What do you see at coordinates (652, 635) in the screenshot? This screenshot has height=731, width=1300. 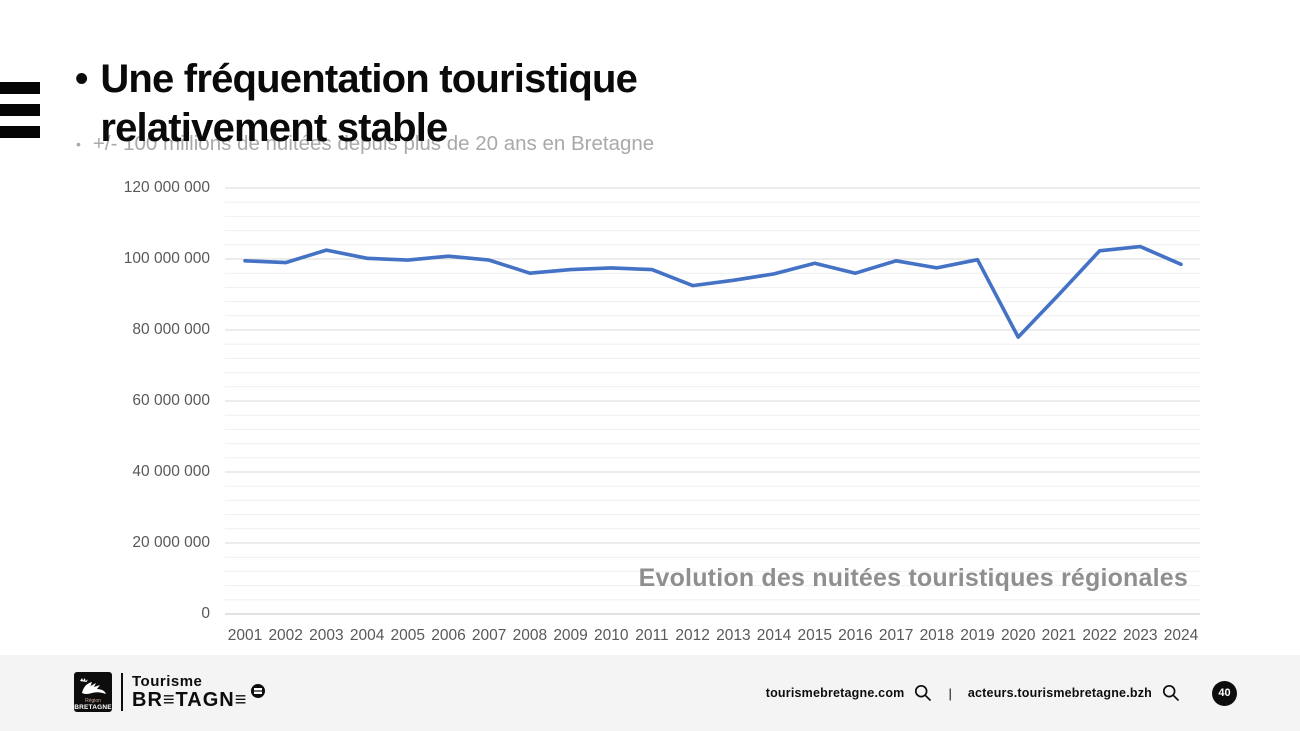 I see `x-axis-tick-label: 2011` at bounding box center [652, 635].